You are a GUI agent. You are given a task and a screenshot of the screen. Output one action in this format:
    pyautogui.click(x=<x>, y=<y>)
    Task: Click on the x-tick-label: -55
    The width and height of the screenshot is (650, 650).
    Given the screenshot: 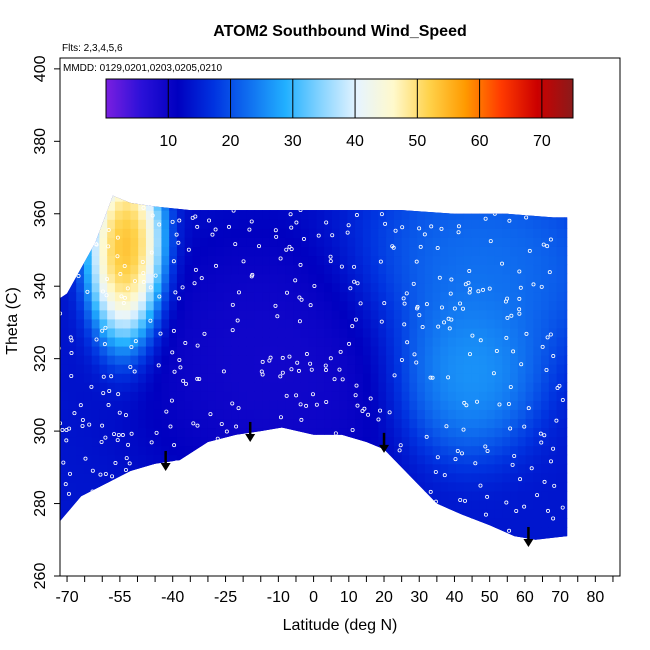 What is the action you would take?
    pyautogui.click(x=119, y=597)
    